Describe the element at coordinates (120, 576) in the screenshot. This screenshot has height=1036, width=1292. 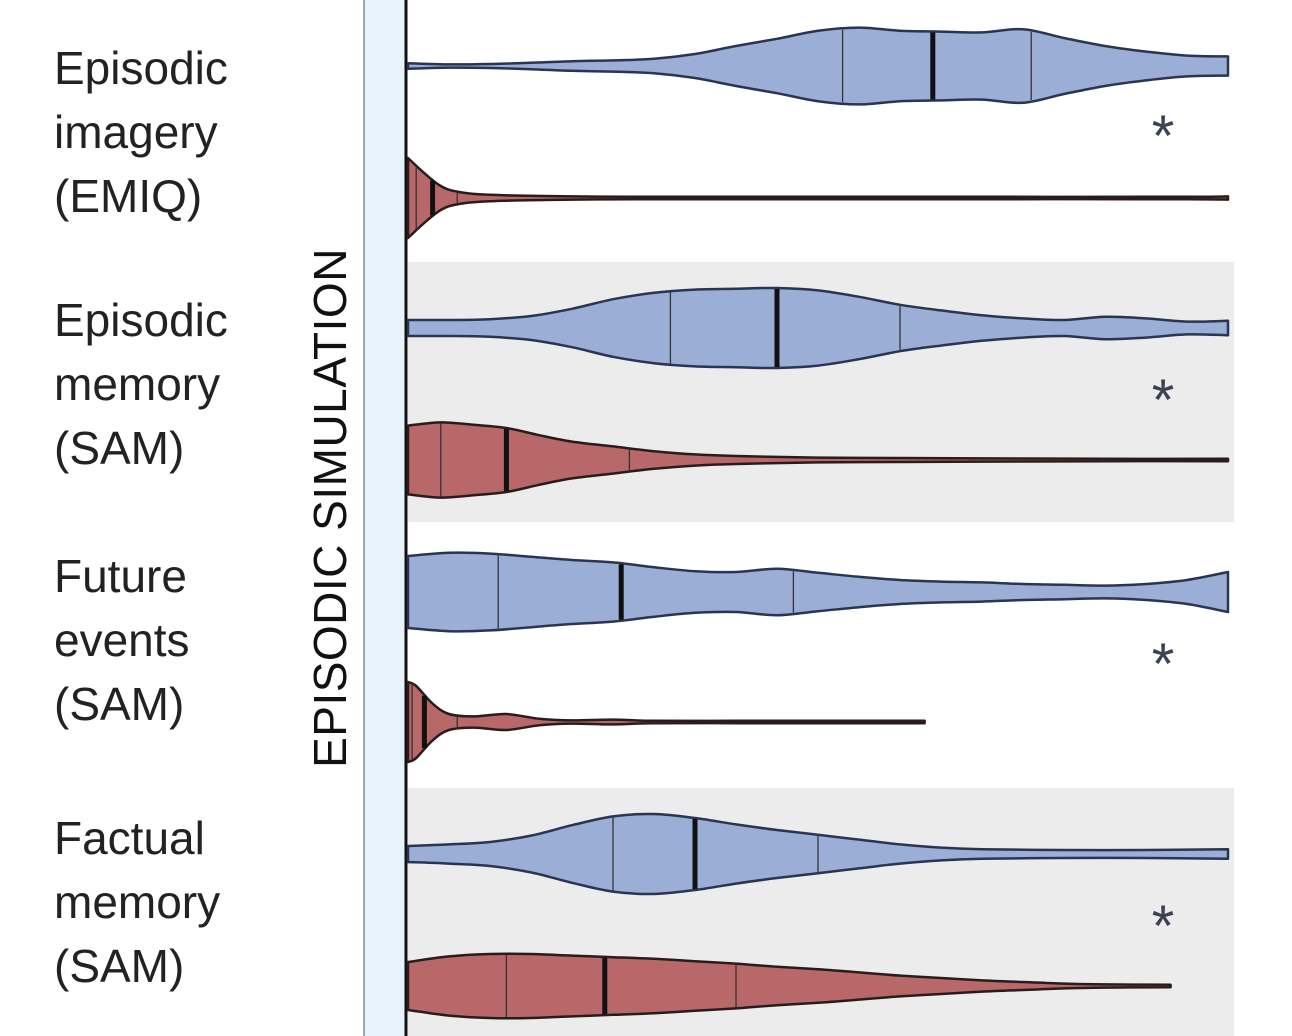
I see `row-label-line: Future` at that location.